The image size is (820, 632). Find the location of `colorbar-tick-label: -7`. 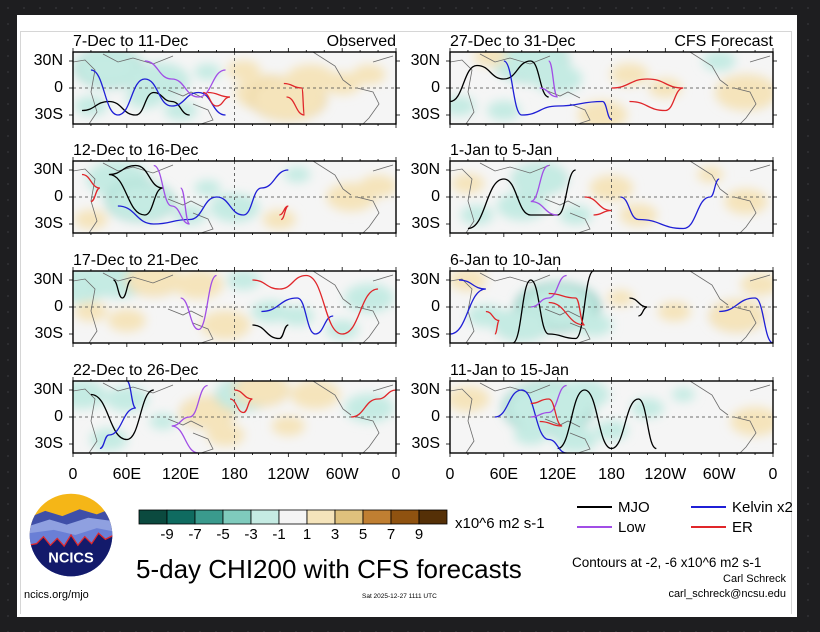

colorbar-tick-label: -7 is located at coordinates (195, 534).